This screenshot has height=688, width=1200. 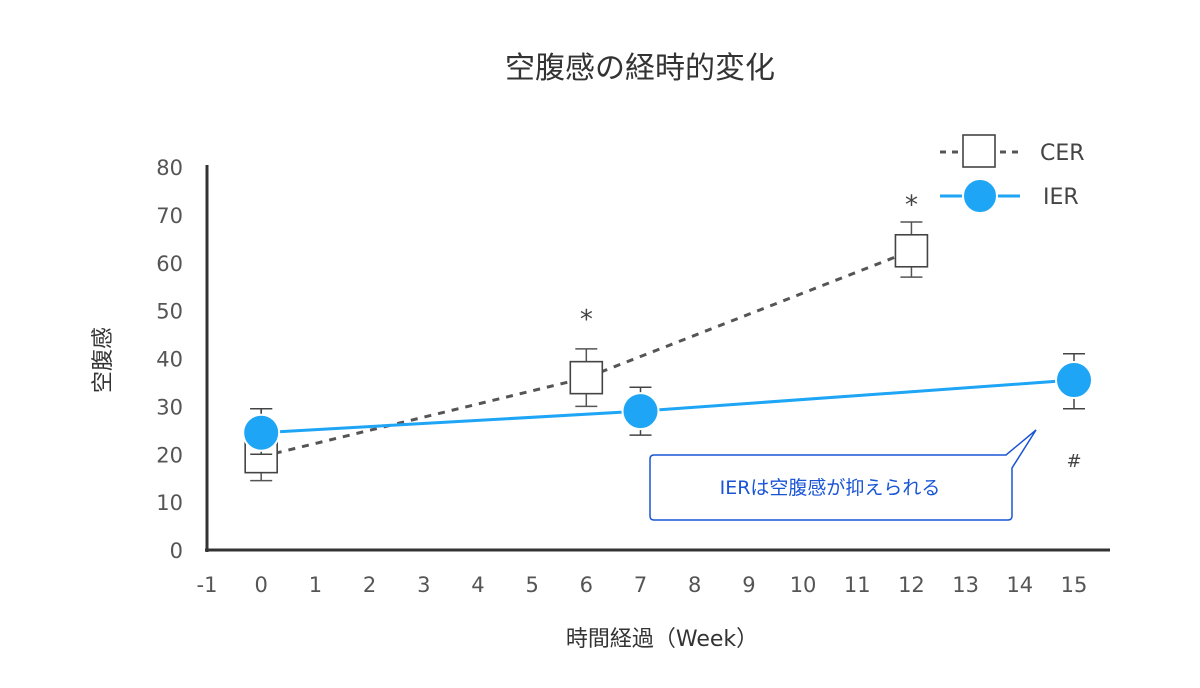 What do you see at coordinates (586, 585) in the screenshot?
I see `x-tick-label: 6` at bounding box center [586, 585].